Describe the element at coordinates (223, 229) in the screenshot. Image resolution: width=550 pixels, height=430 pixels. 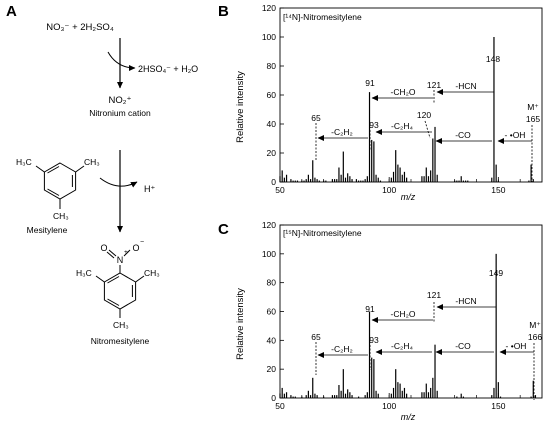
I see `panel-letter-c: C` at that location.